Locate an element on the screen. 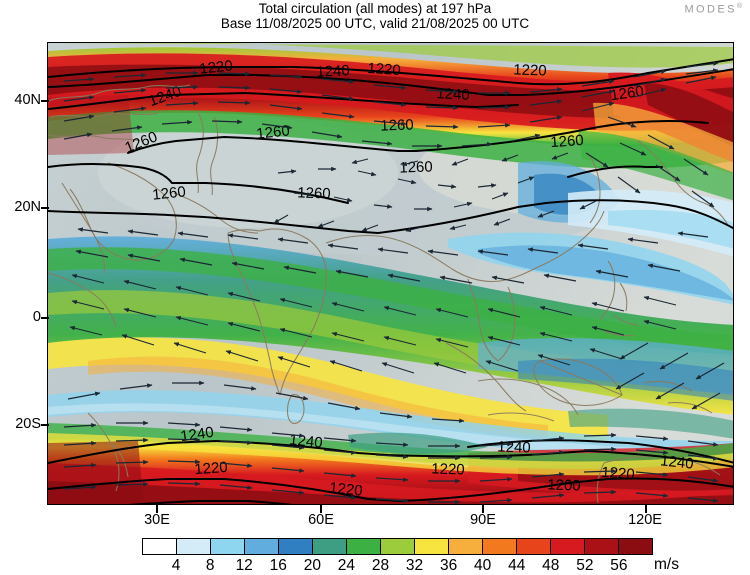 The image size is (750, 575). x-tick-mark-30e is located at coordinates (157, 509).